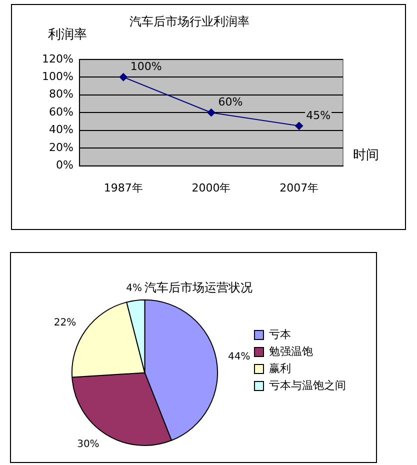  Describe the element at coordinates (366, 156) in the screenshot. I see `x-axis-title: 时间` at that location.